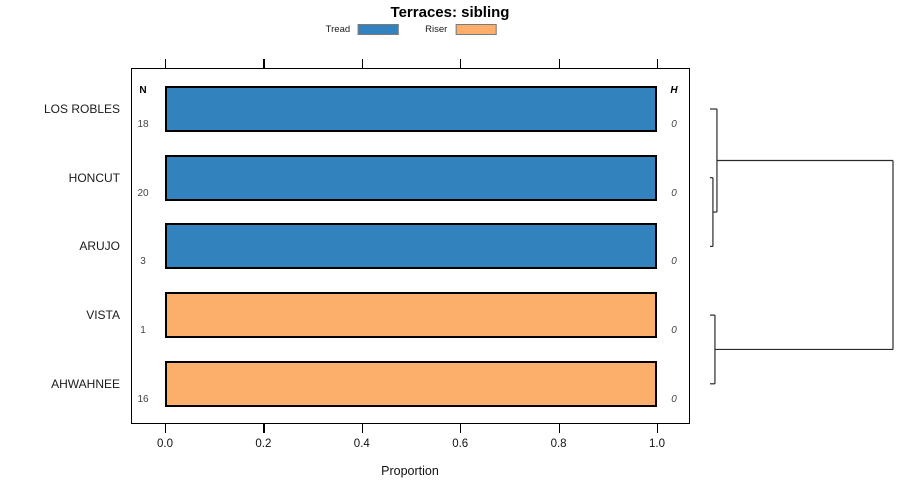  What do you see at coordinates (436, 29) in the screenshot?
I see `legend-label-riser: Riser` at bounding box center [436, 29].